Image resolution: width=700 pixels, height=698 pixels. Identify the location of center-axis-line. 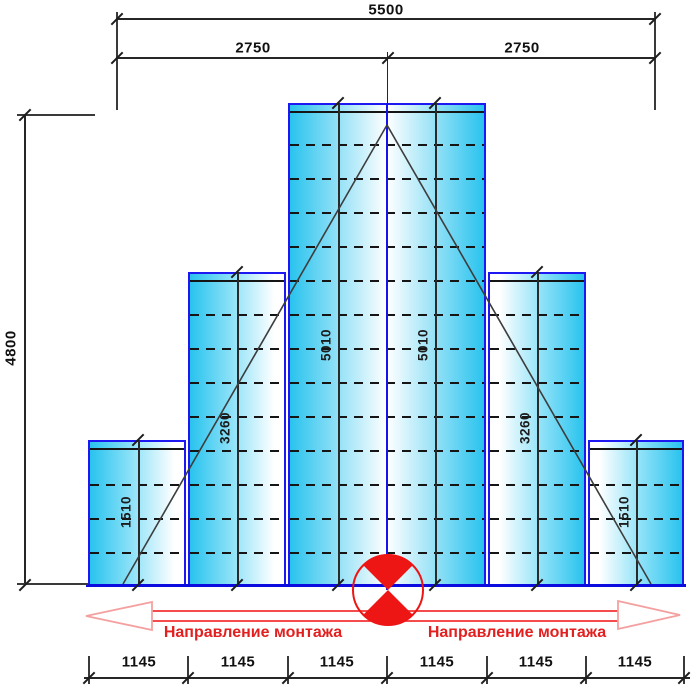
(387, 346).